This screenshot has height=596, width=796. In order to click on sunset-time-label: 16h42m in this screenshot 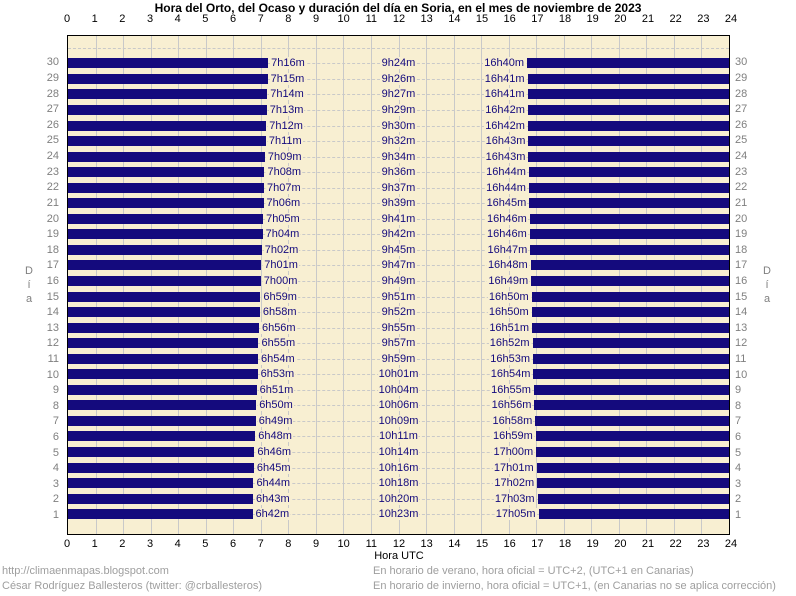, I will do `click(505, 109)`.